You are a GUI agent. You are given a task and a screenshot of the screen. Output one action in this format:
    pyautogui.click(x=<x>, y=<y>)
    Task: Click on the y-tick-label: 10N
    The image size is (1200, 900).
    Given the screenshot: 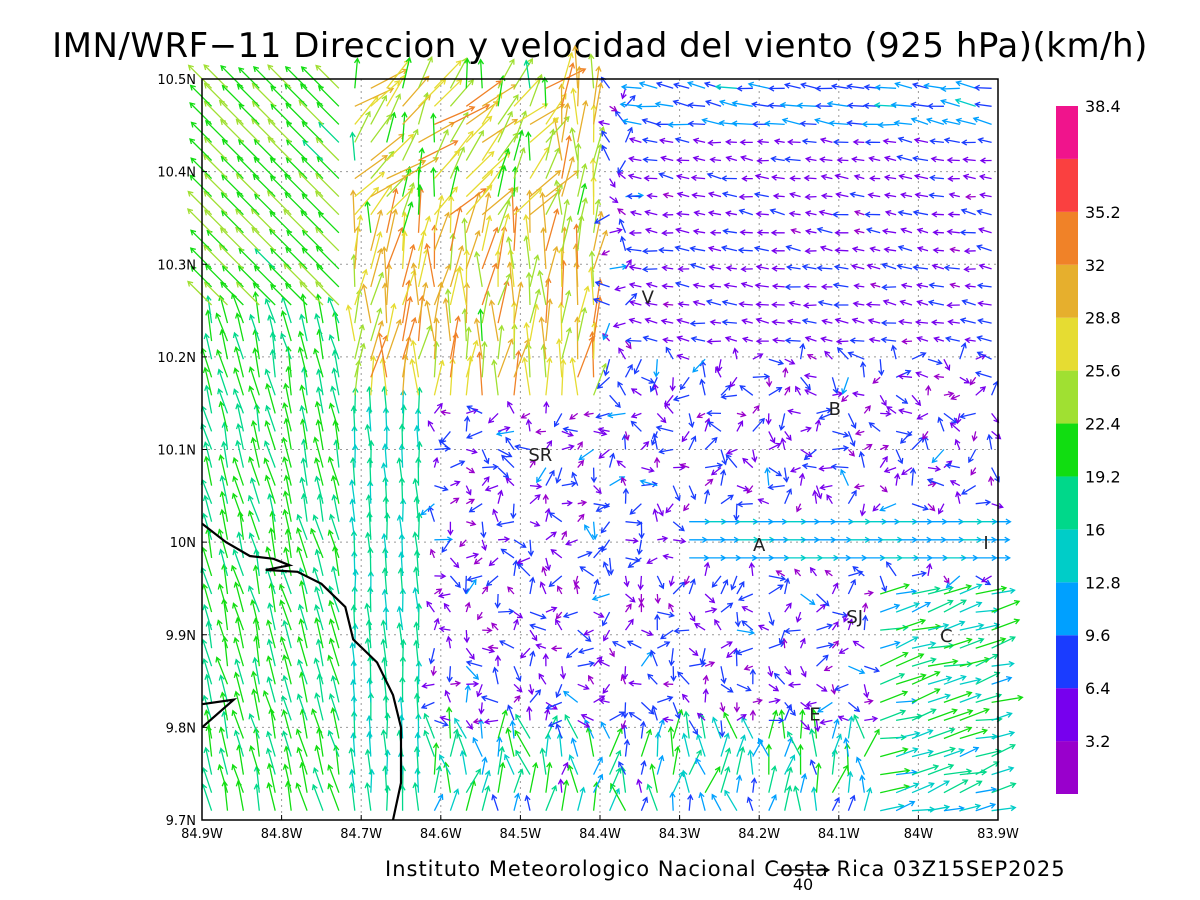 What is the action you would take?
    pyautogui.click(x=183, y=543)
    